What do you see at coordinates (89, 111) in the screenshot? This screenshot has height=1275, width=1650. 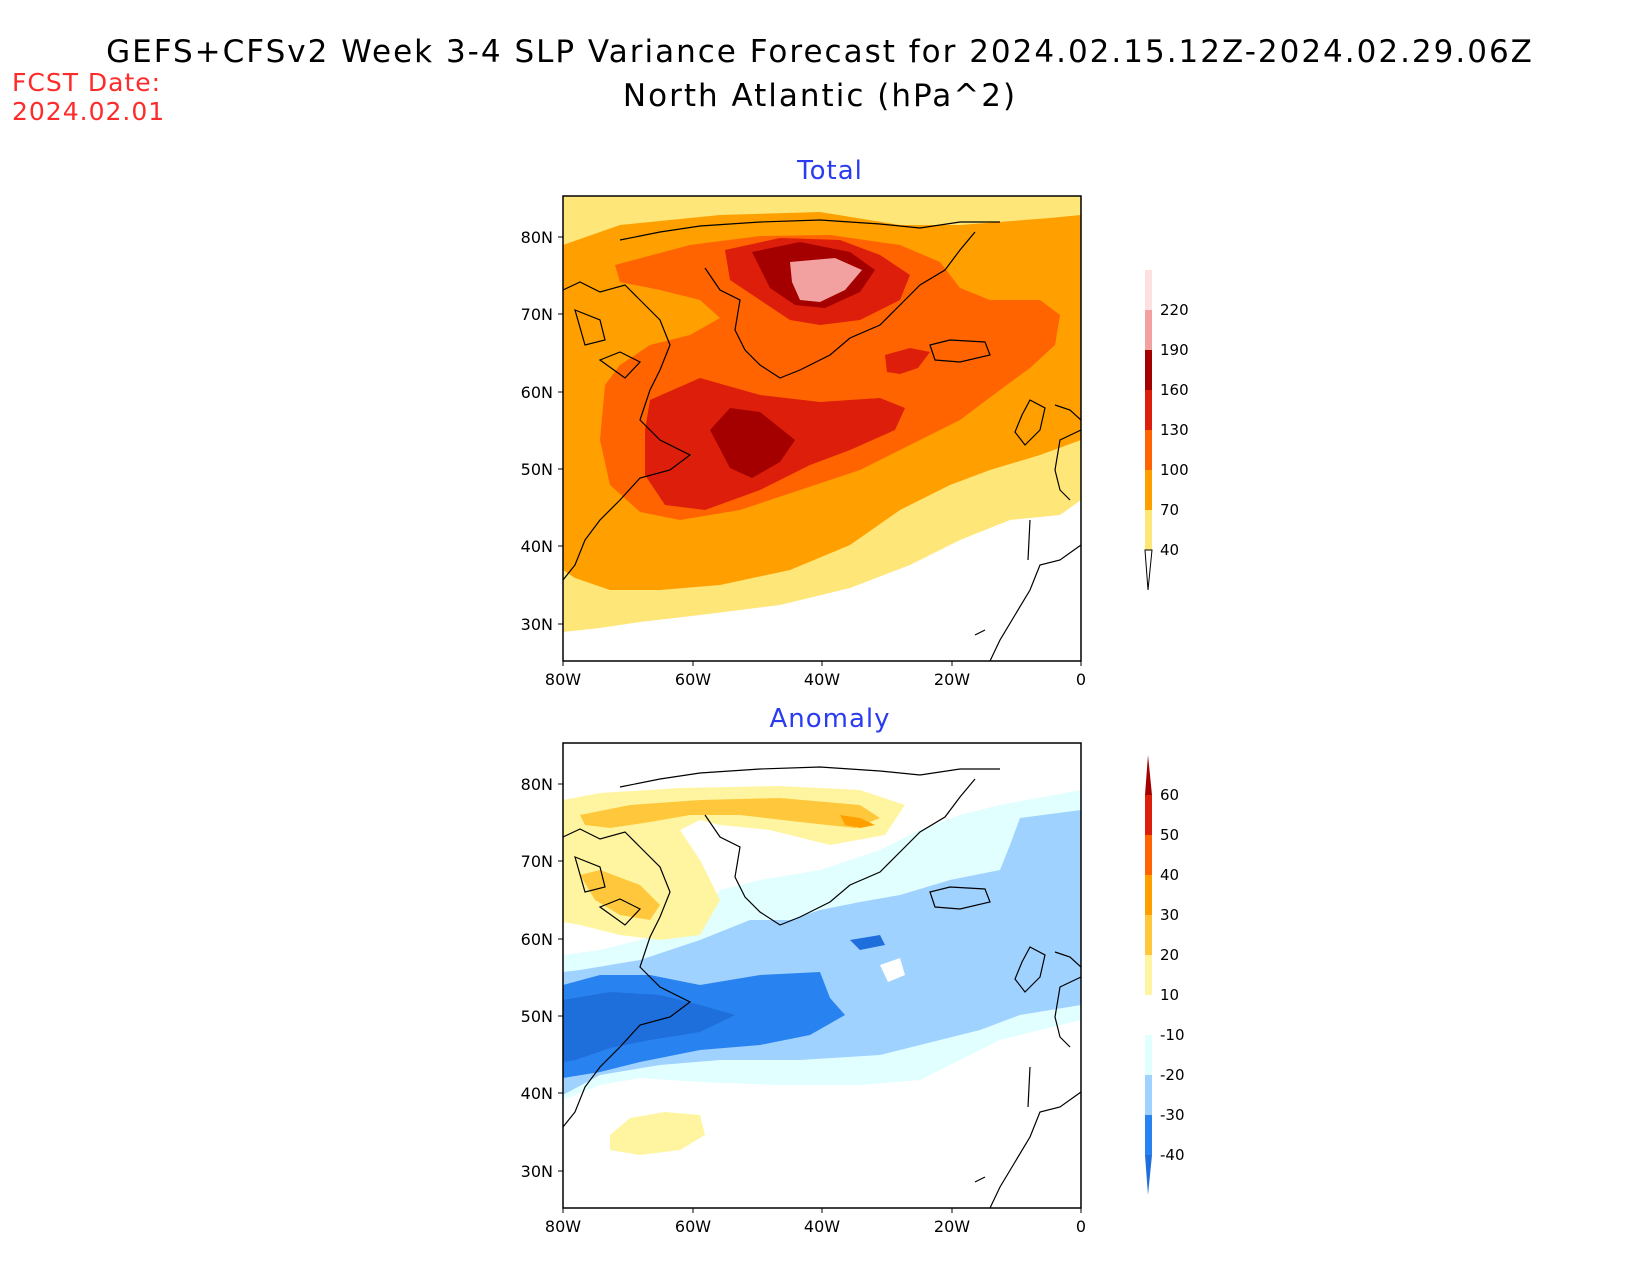 I see `fcst-date-value: 2024.02.01` at bounding box center [89, 111].